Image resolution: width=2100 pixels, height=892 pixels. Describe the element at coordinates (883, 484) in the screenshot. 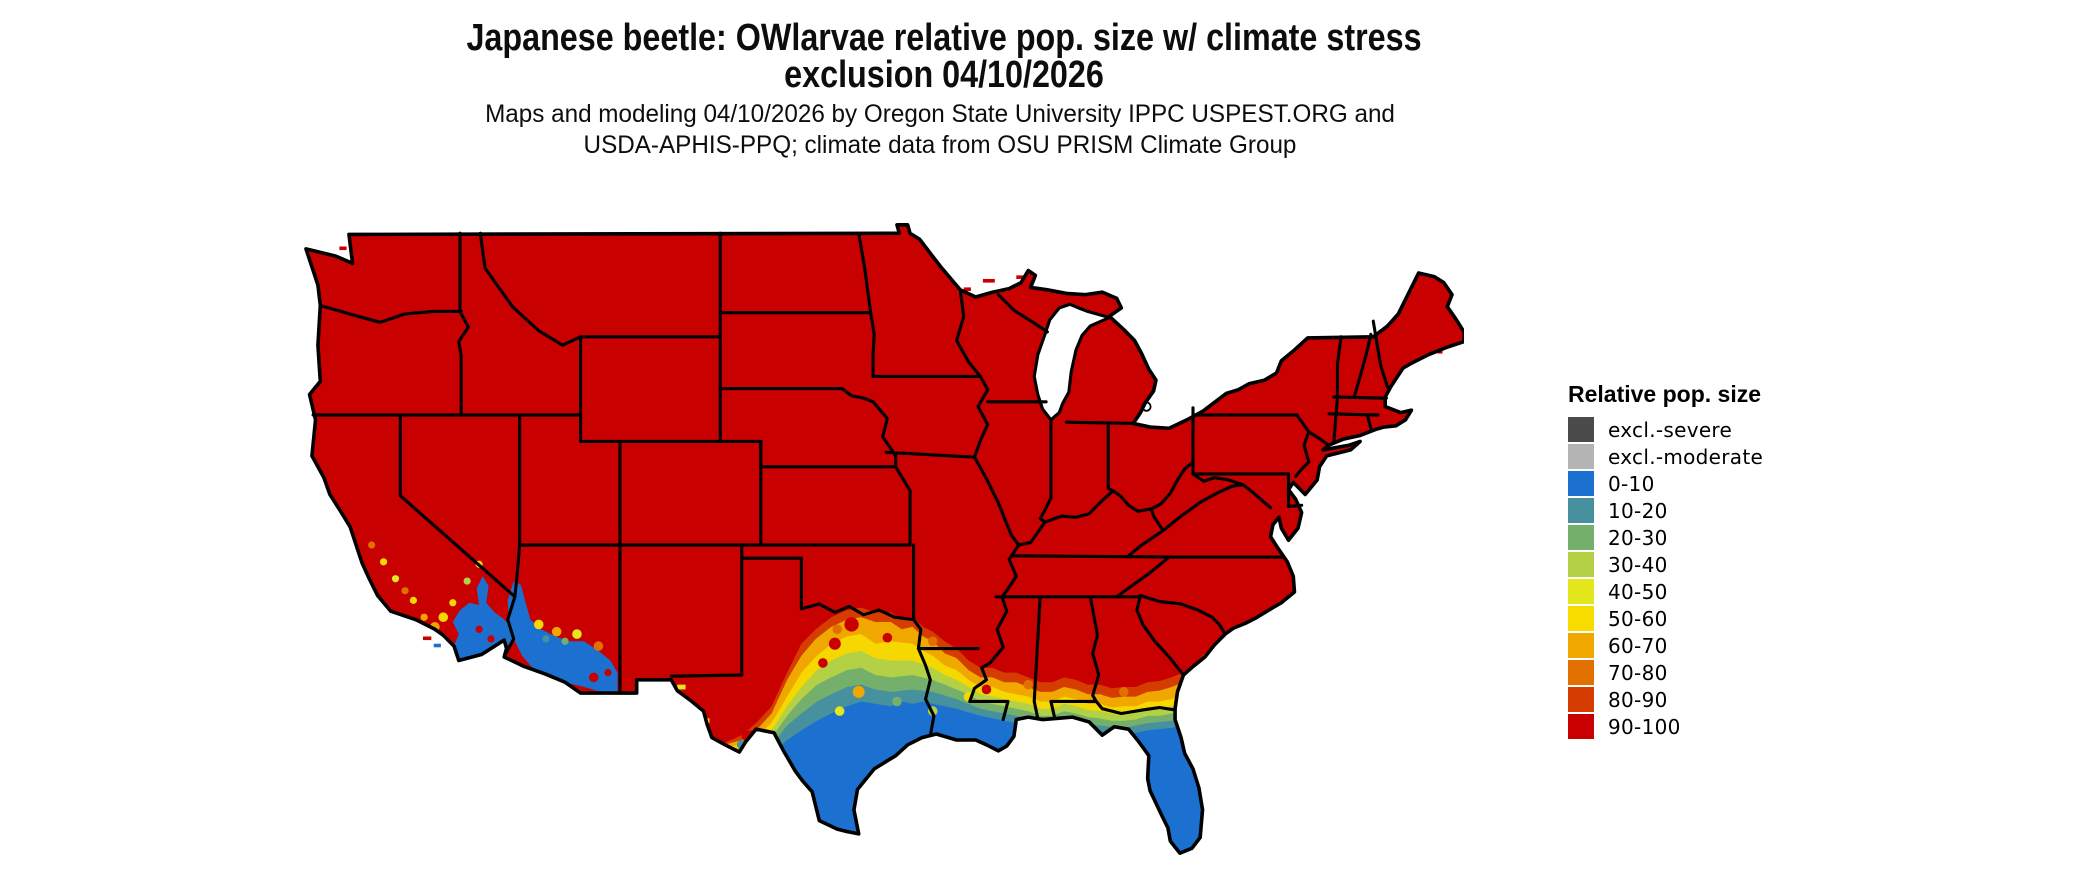

I see `state-borders-central` at that location.